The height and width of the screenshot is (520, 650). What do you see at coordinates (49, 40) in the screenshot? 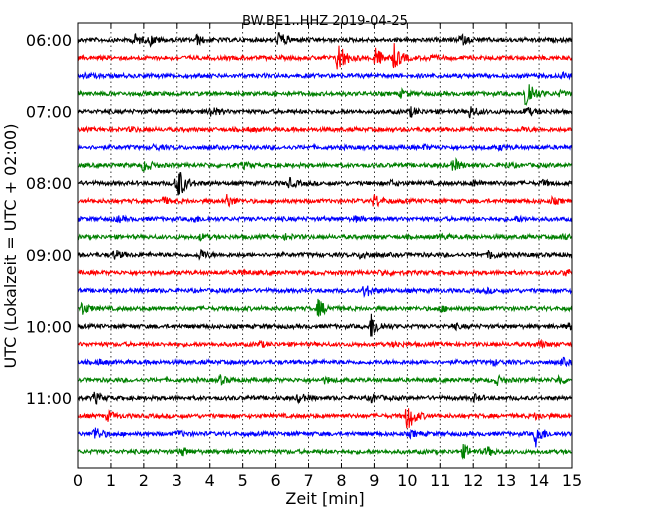
I see `y-tick-label: 06:00` at bounding box center [49, 40].